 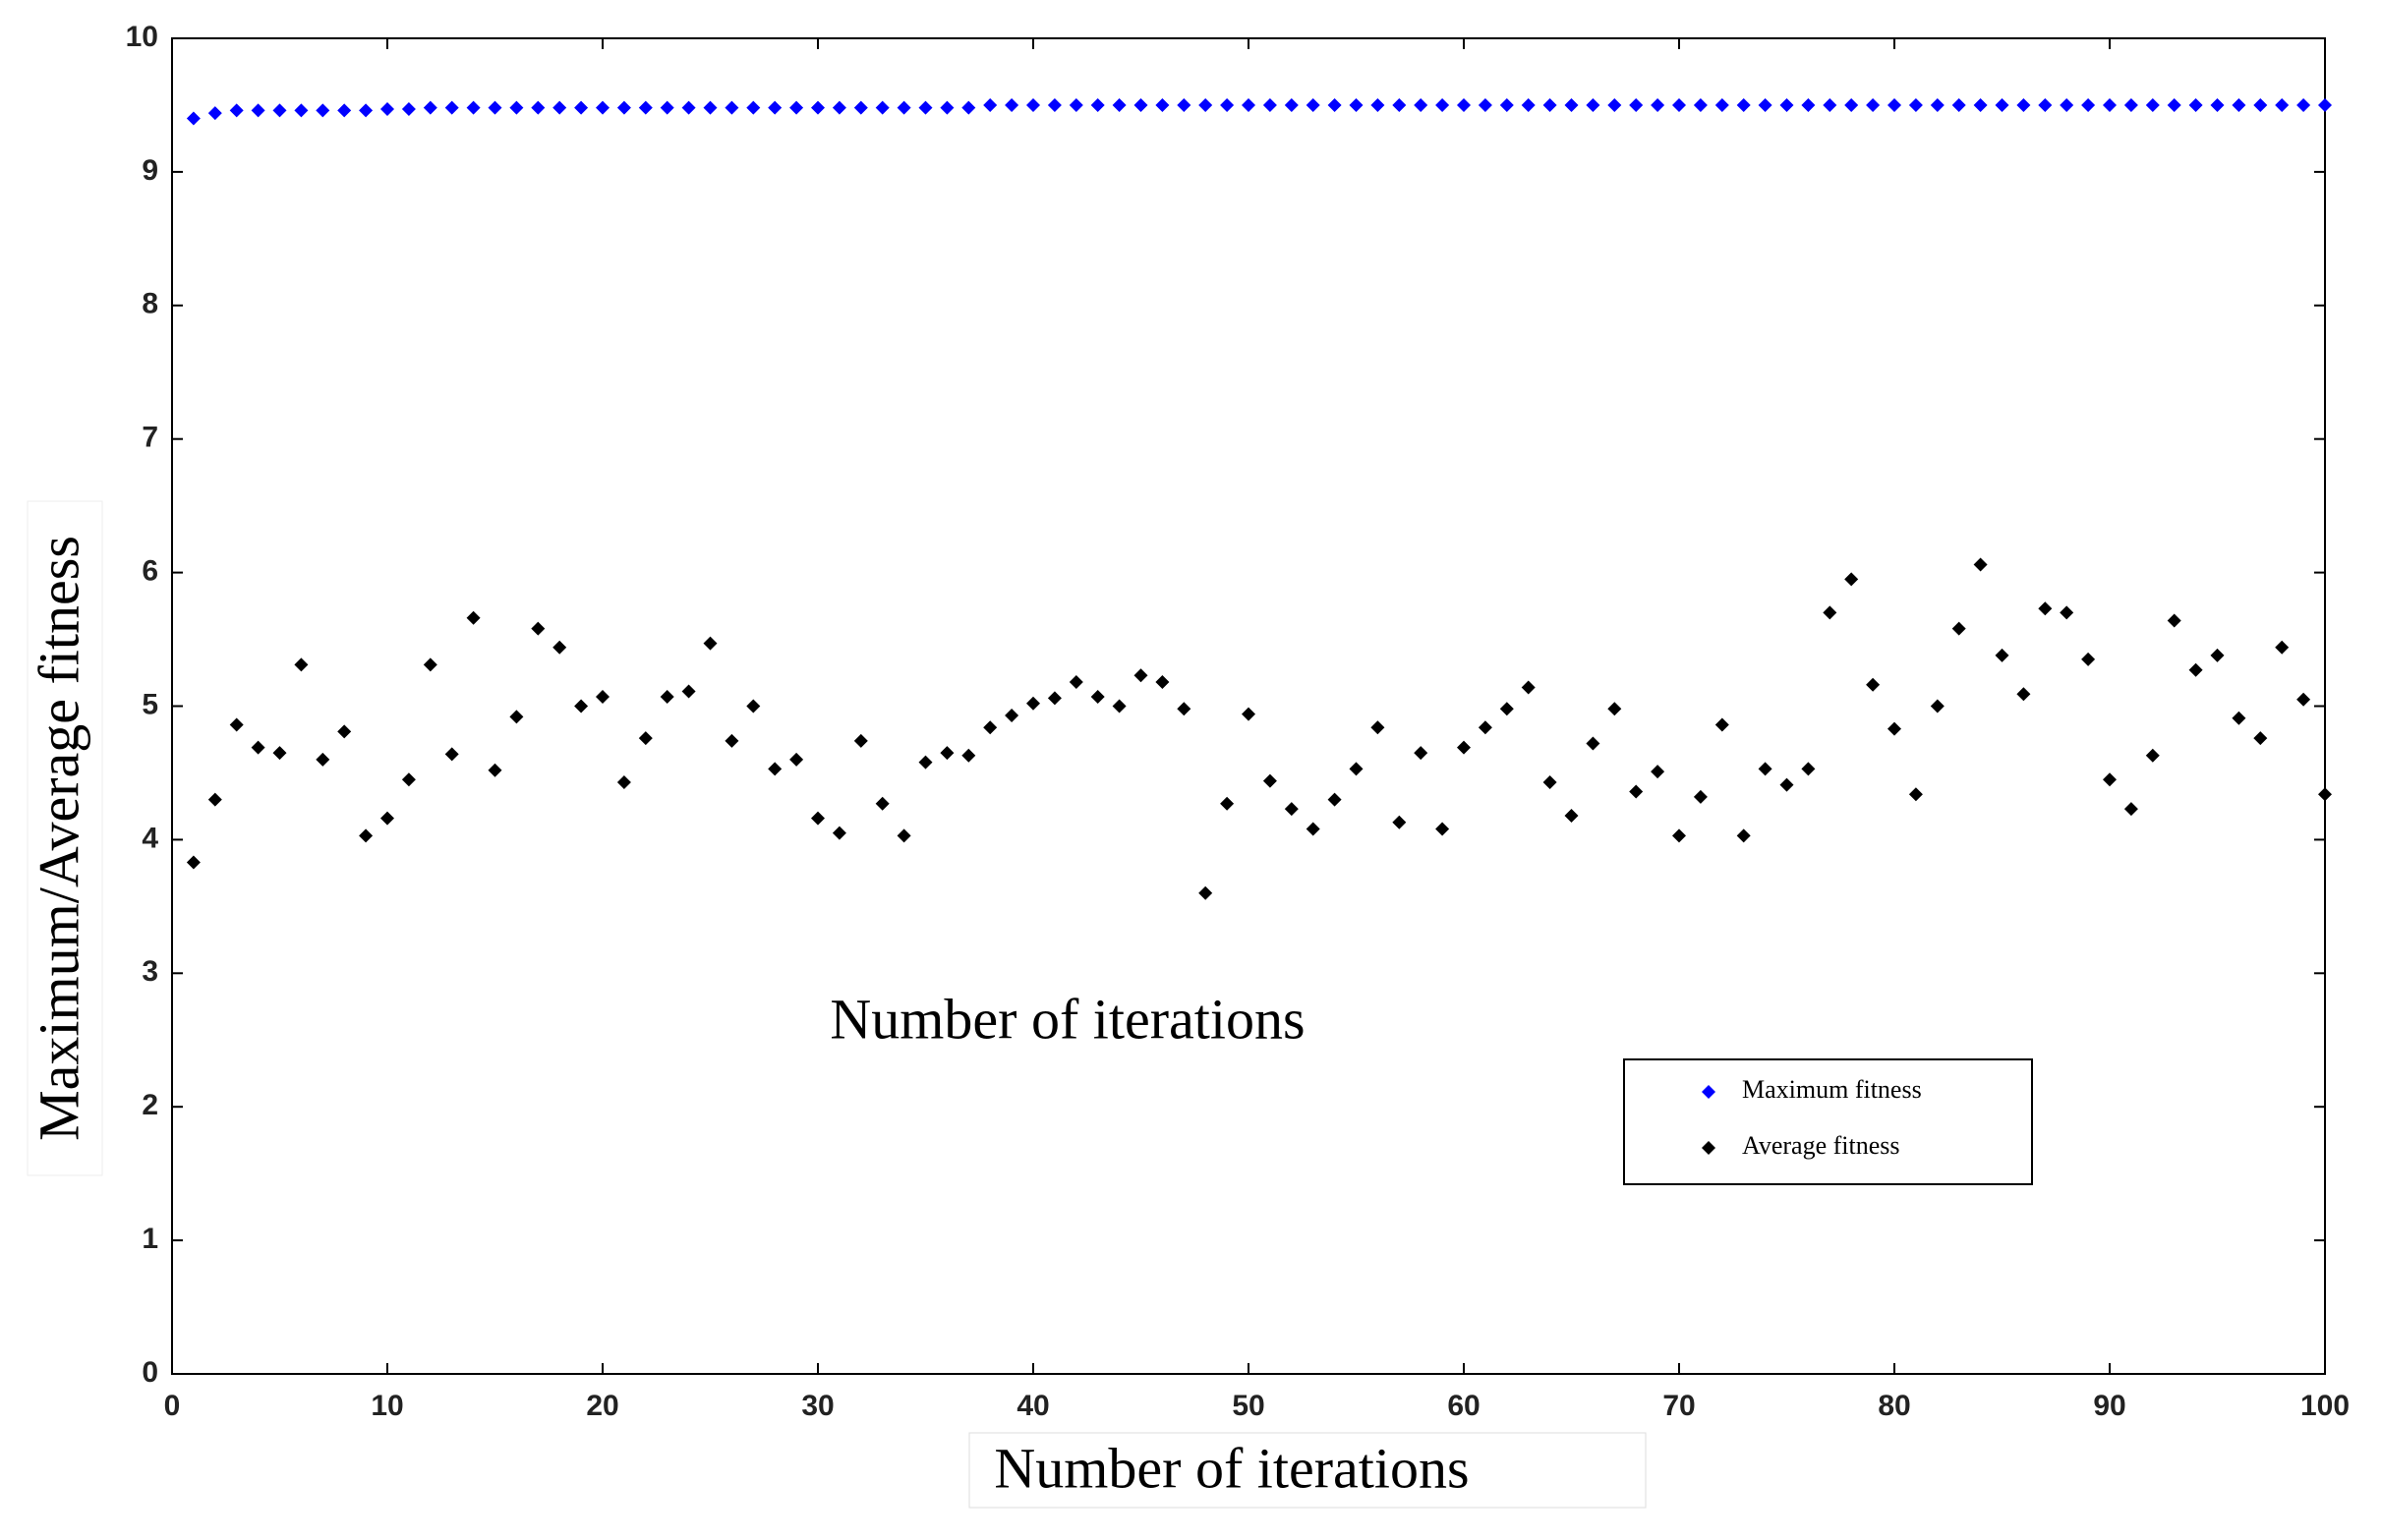 What do you see at coordinates (1708, 1148) in the screenshot?
I see `legend-marker` at bounding box center [1708, 1148].